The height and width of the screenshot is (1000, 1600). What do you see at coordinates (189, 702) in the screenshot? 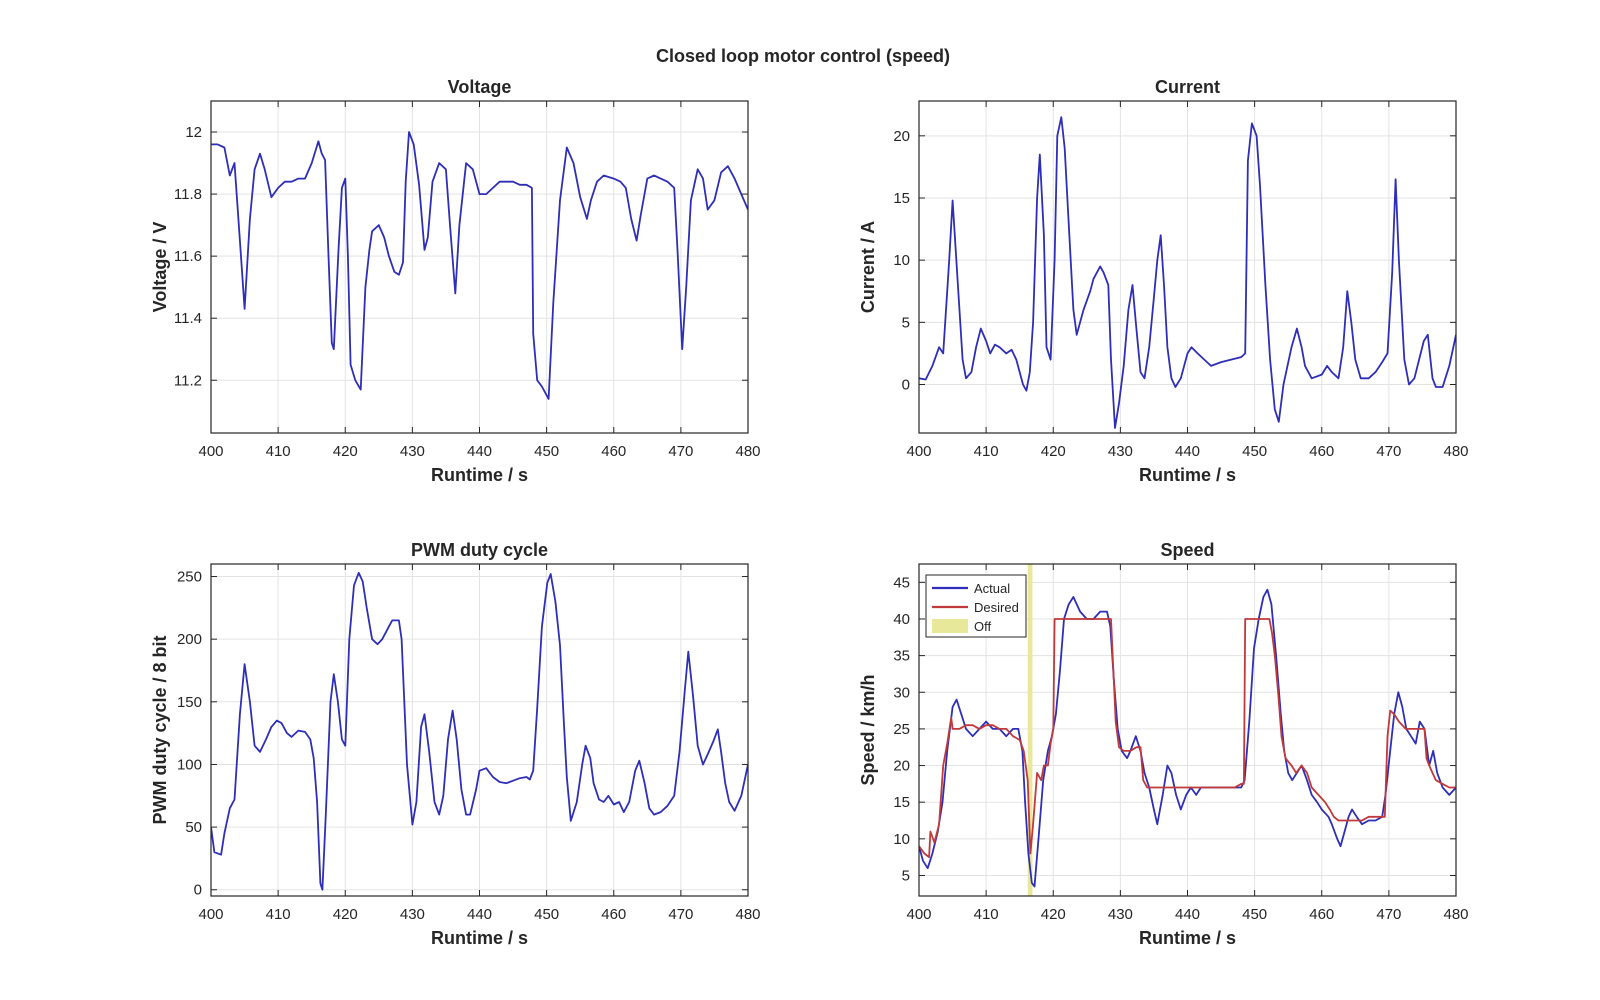
I see `y-tick-label: 150` at bounding box center [189, 702].